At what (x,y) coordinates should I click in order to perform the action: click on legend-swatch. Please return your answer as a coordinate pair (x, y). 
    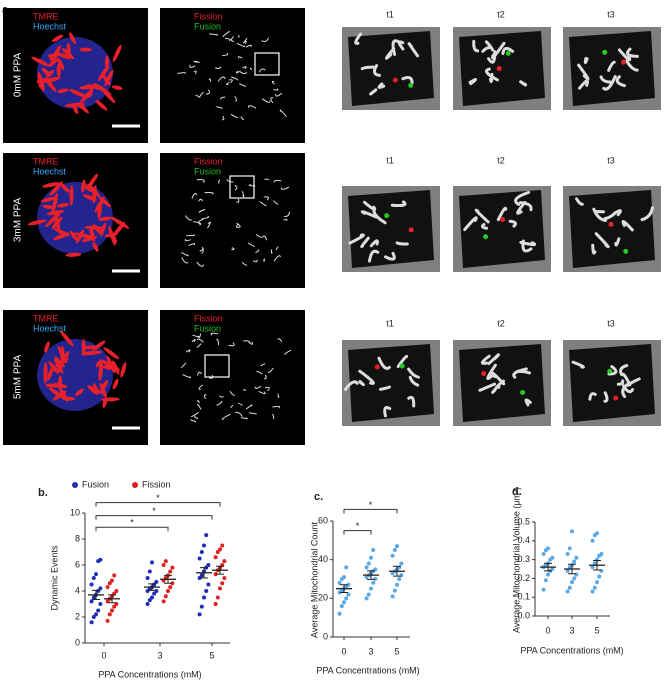
    Looking at the image, I should click on (75, 485).